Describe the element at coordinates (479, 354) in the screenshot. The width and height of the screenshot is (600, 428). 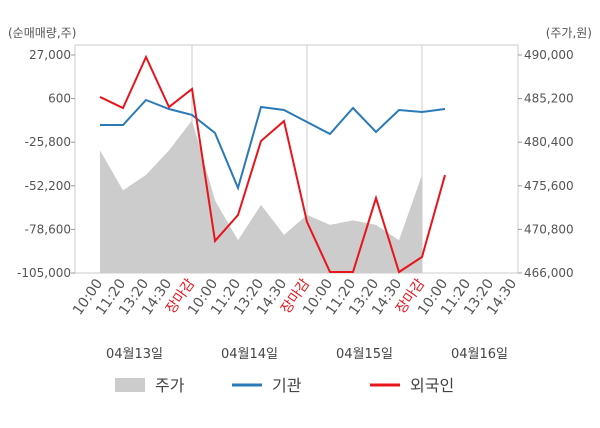
I see `day-label: 04월16일` at that location.